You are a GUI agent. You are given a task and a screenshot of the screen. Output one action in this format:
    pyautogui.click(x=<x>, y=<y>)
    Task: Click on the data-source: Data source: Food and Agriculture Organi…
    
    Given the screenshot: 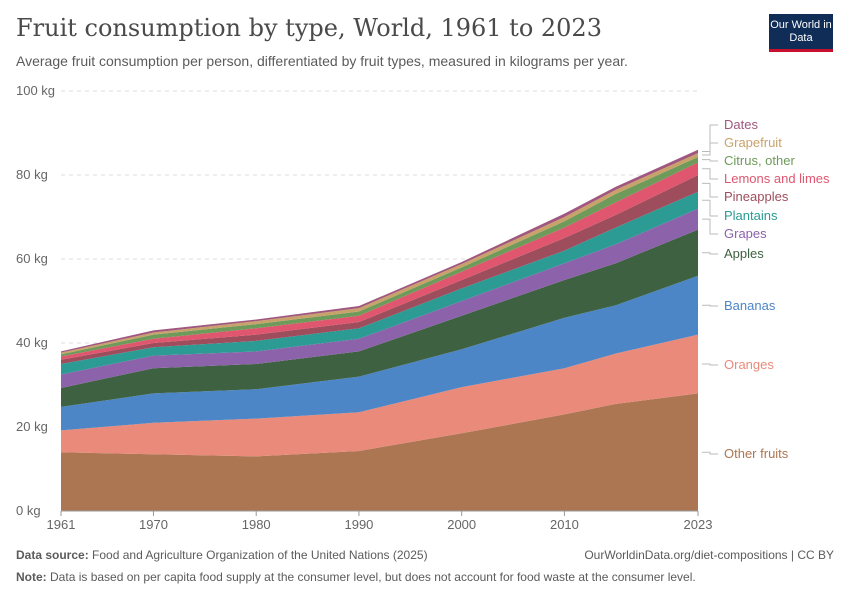 What is the action you would take?
    pyautogui.click(x=222, y=555)
    